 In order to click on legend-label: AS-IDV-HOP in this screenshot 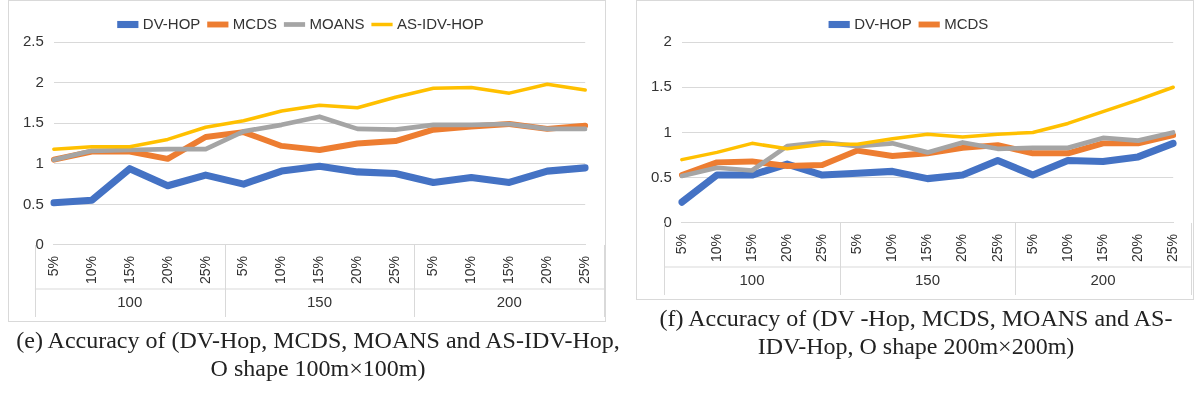, I will do `click(440, 23)`.